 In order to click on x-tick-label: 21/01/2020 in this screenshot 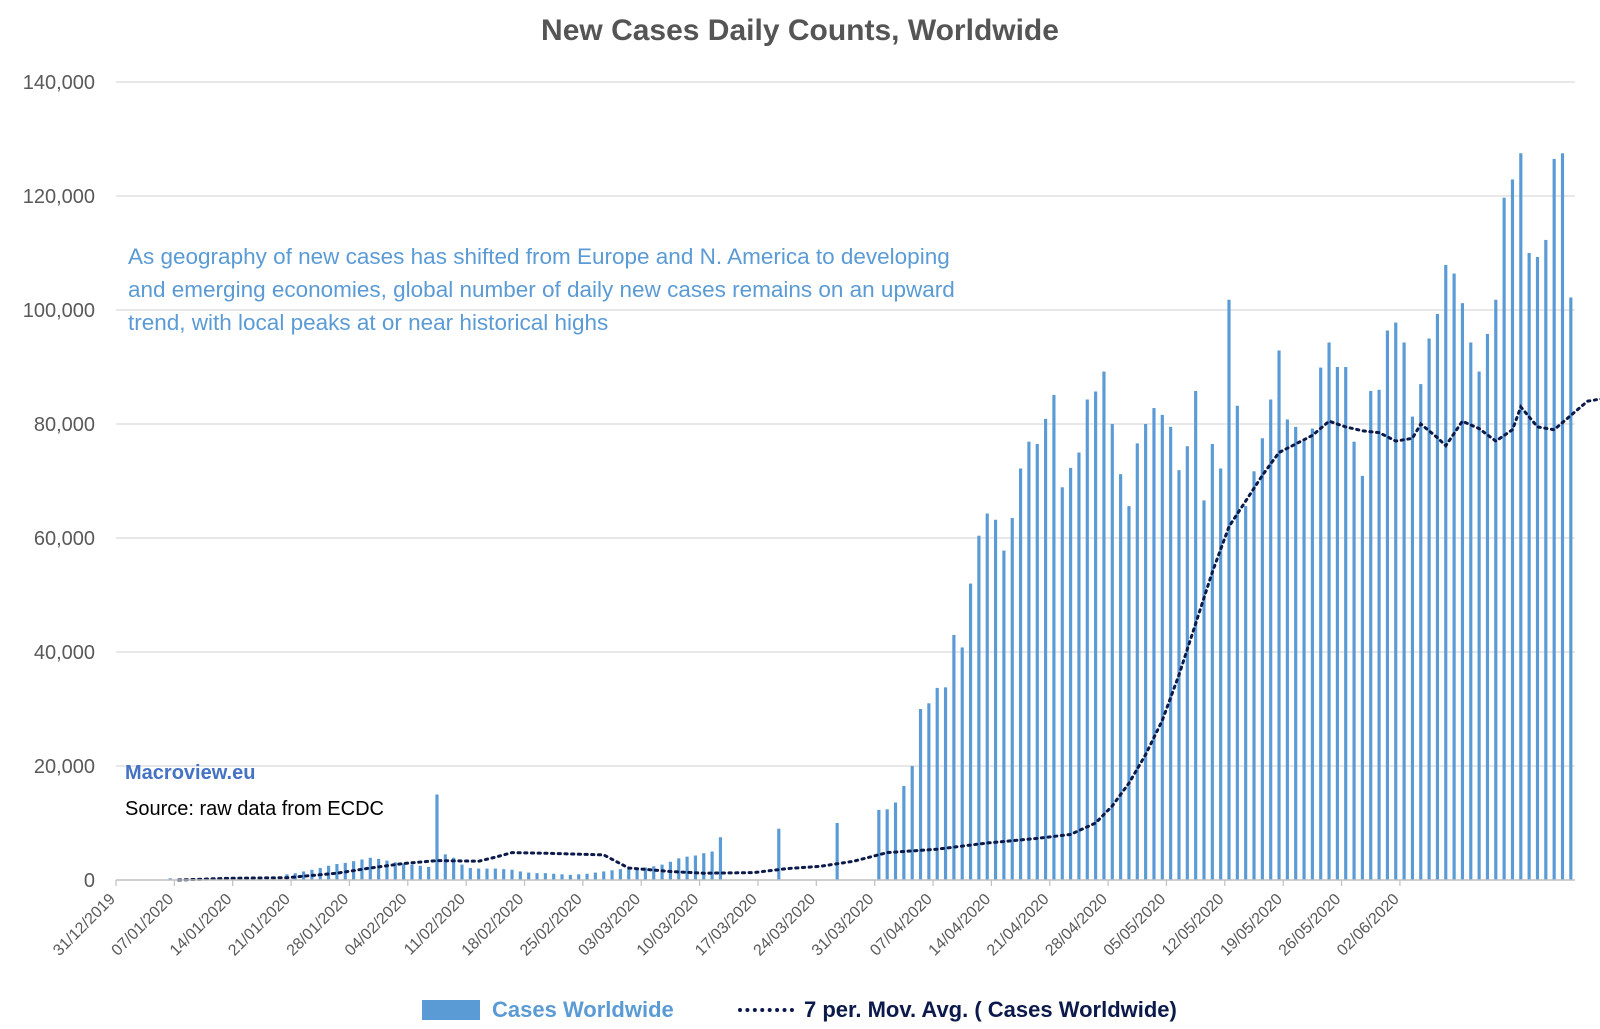, I will do `click(259, 925)`.